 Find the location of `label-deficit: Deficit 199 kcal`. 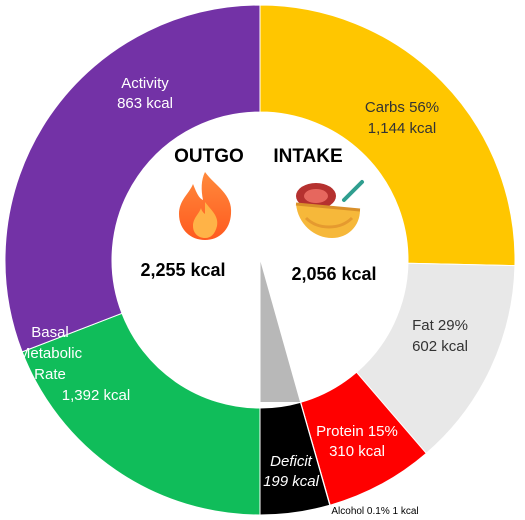

label-deficit: Deficit 199 kcal is located at coordinates (291, 471).